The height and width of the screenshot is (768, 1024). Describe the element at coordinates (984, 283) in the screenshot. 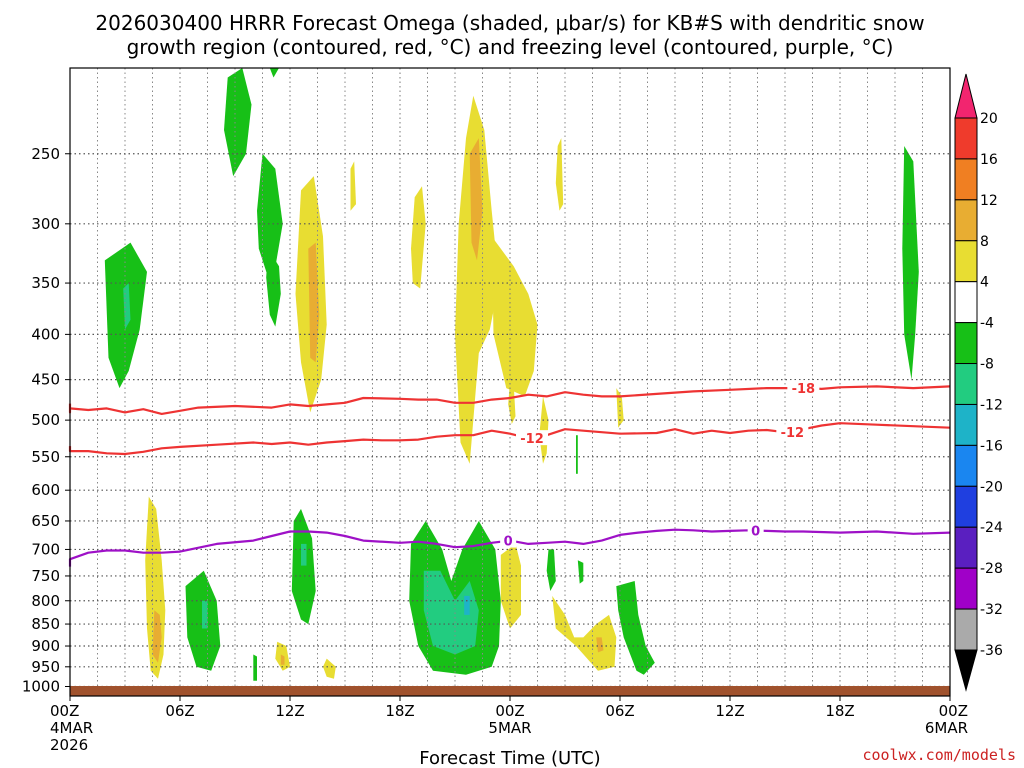

I see `colorbar-label-4: 4` at that location.